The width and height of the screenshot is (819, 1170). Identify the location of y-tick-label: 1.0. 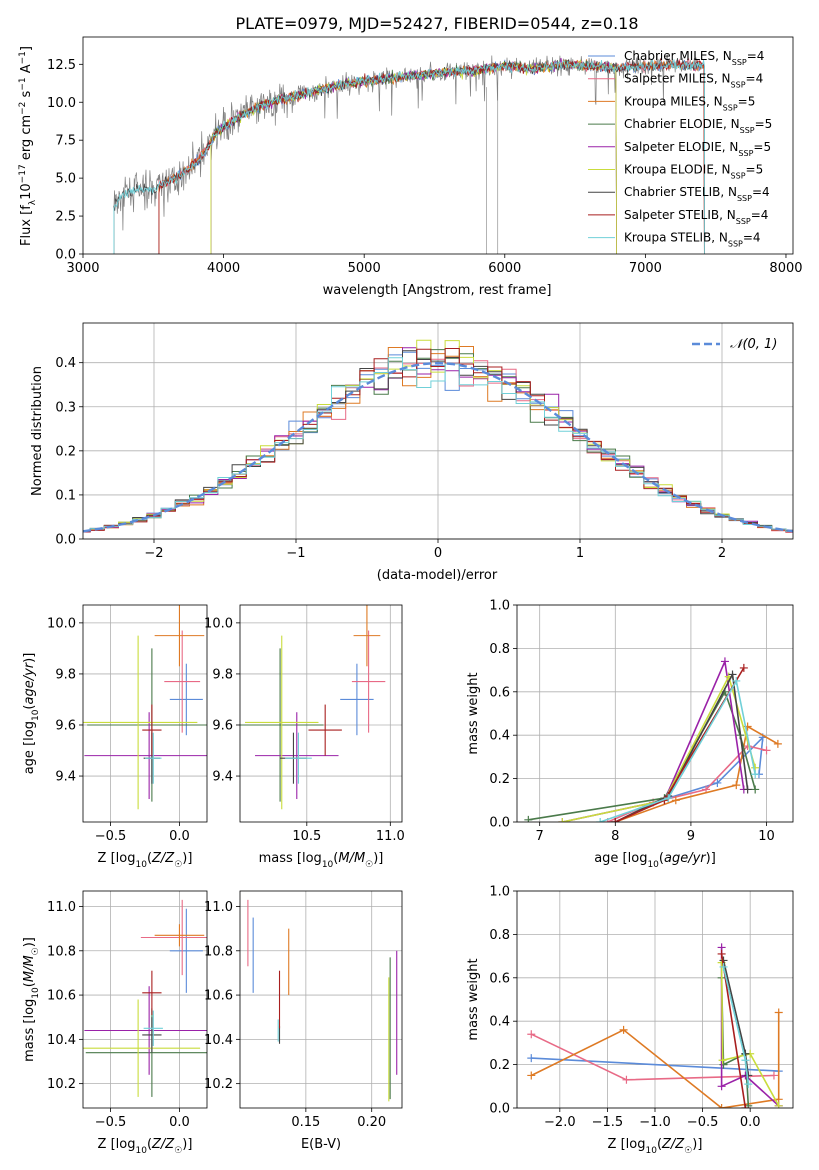
(499, 606).